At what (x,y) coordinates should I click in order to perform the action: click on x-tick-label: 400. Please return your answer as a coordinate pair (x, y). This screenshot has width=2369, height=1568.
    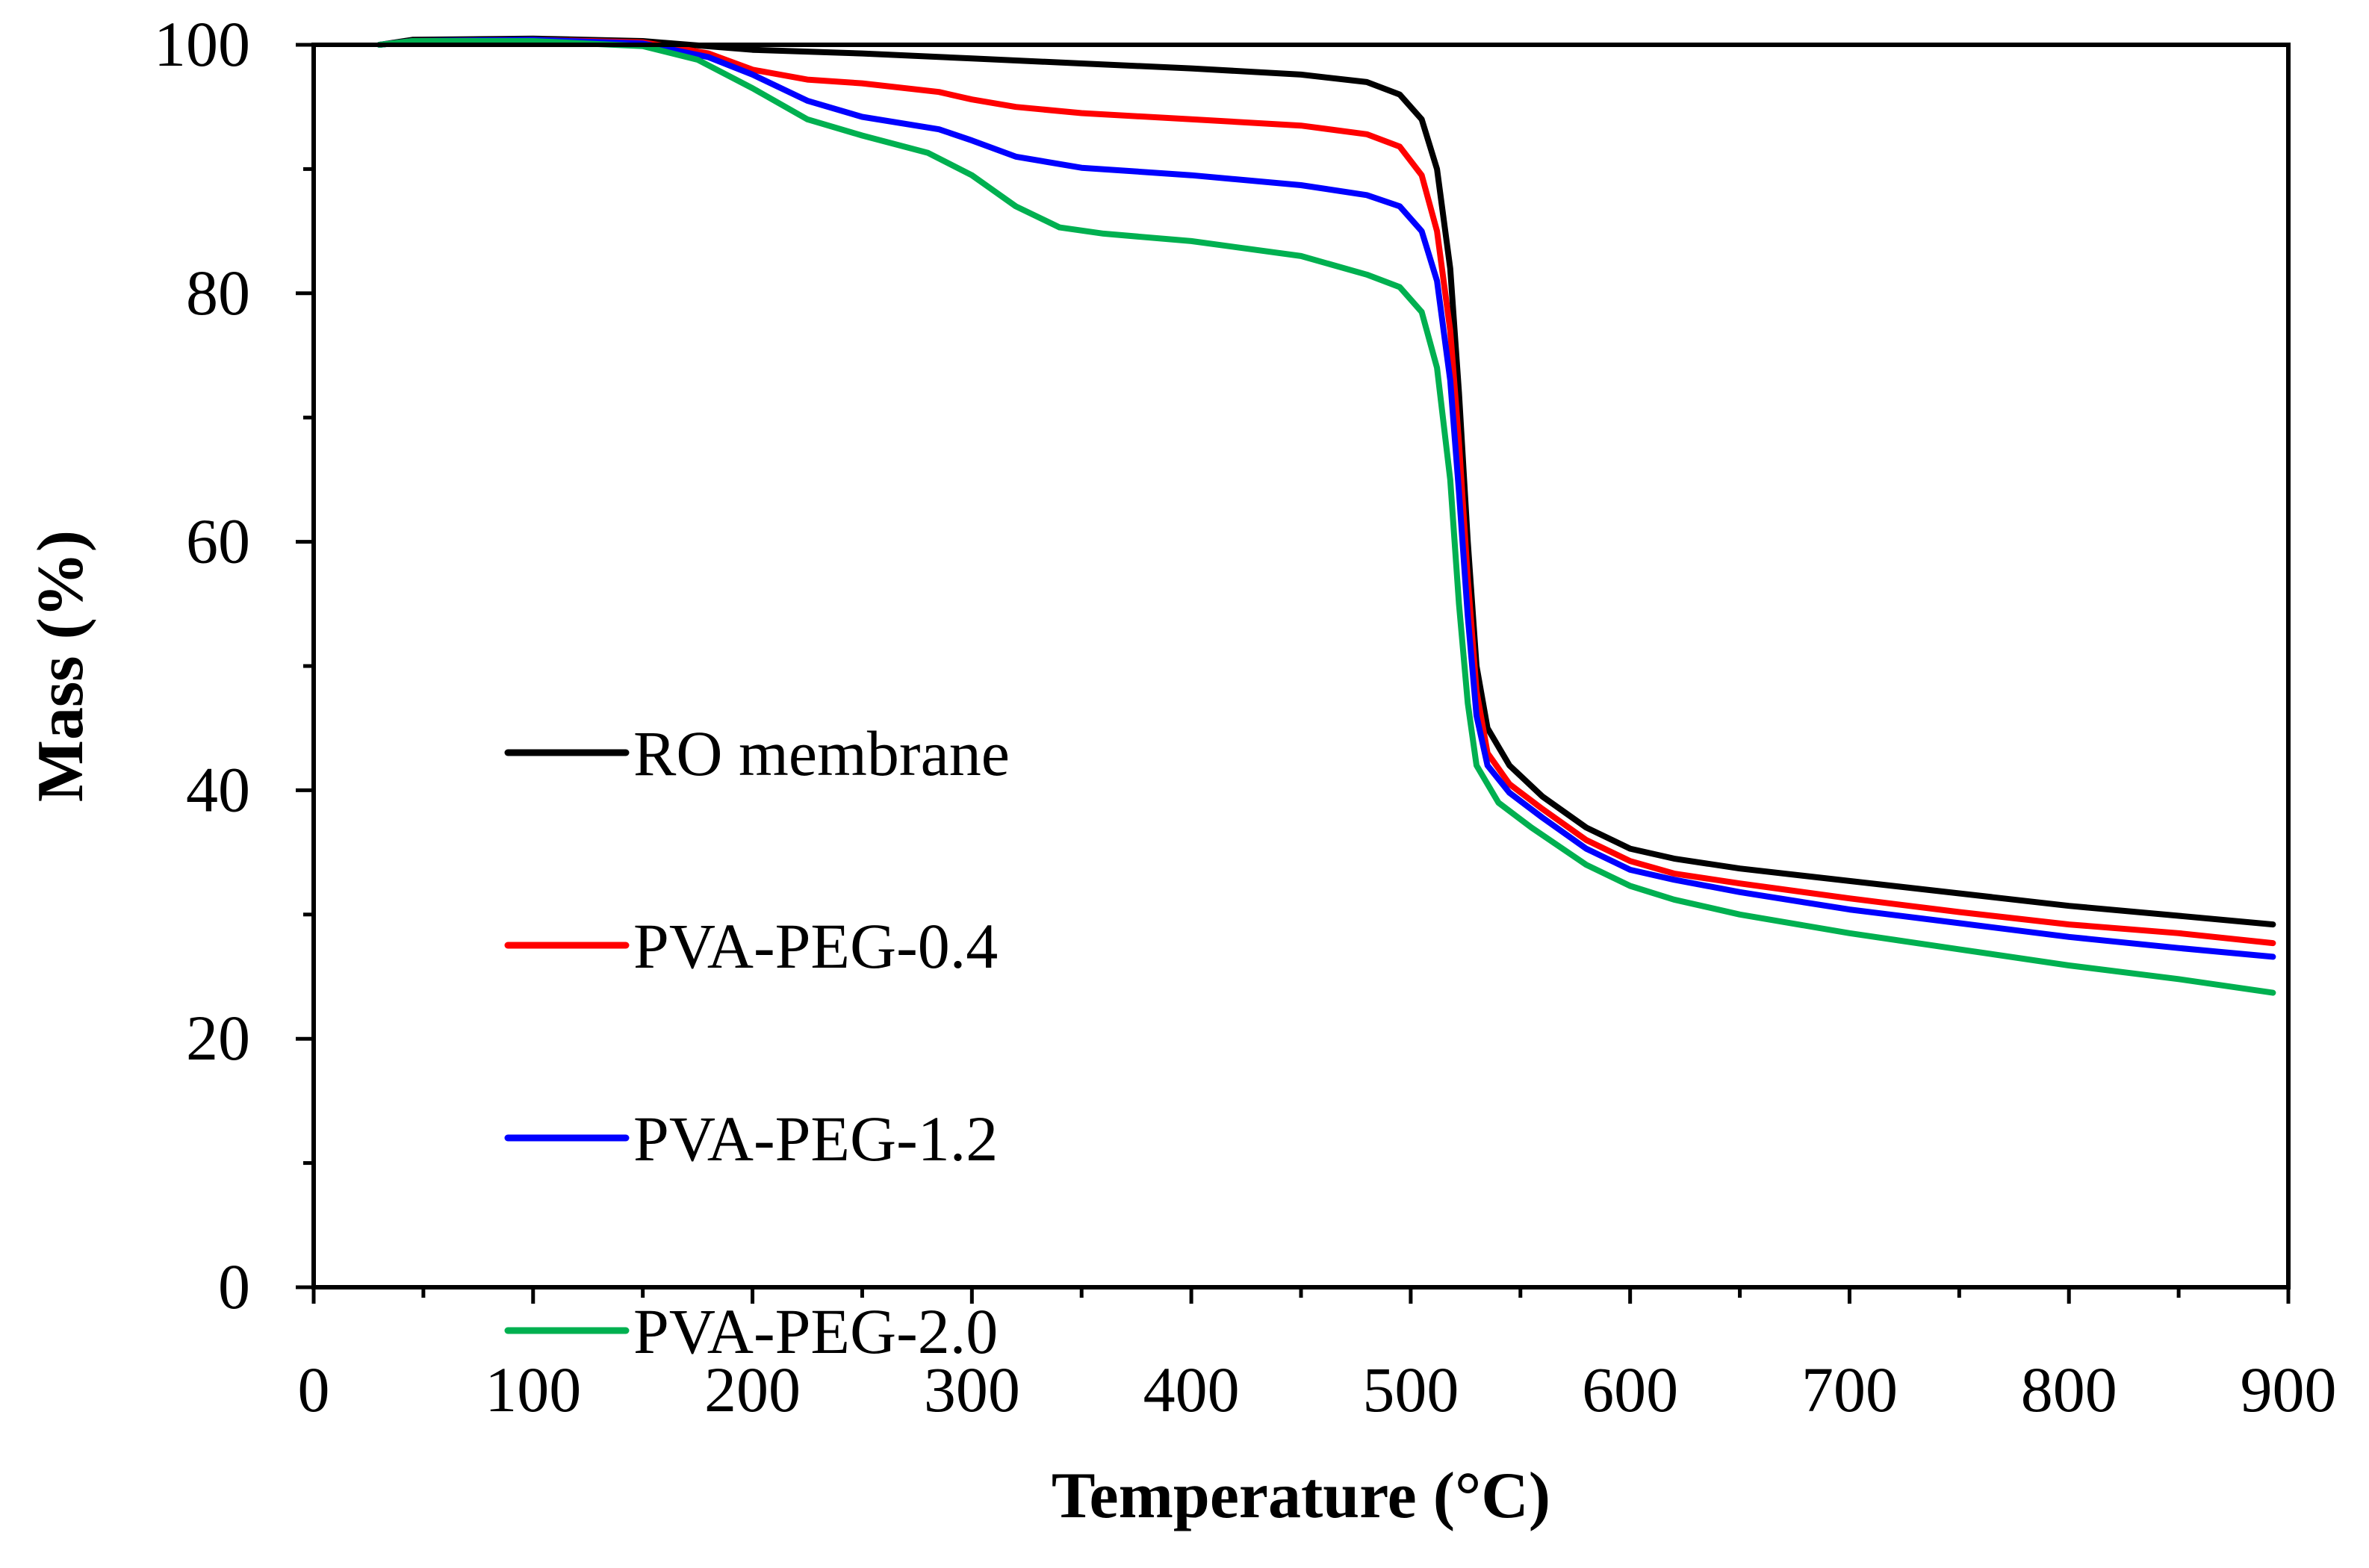
    Looking at the image, I should click on (1191, 1389).